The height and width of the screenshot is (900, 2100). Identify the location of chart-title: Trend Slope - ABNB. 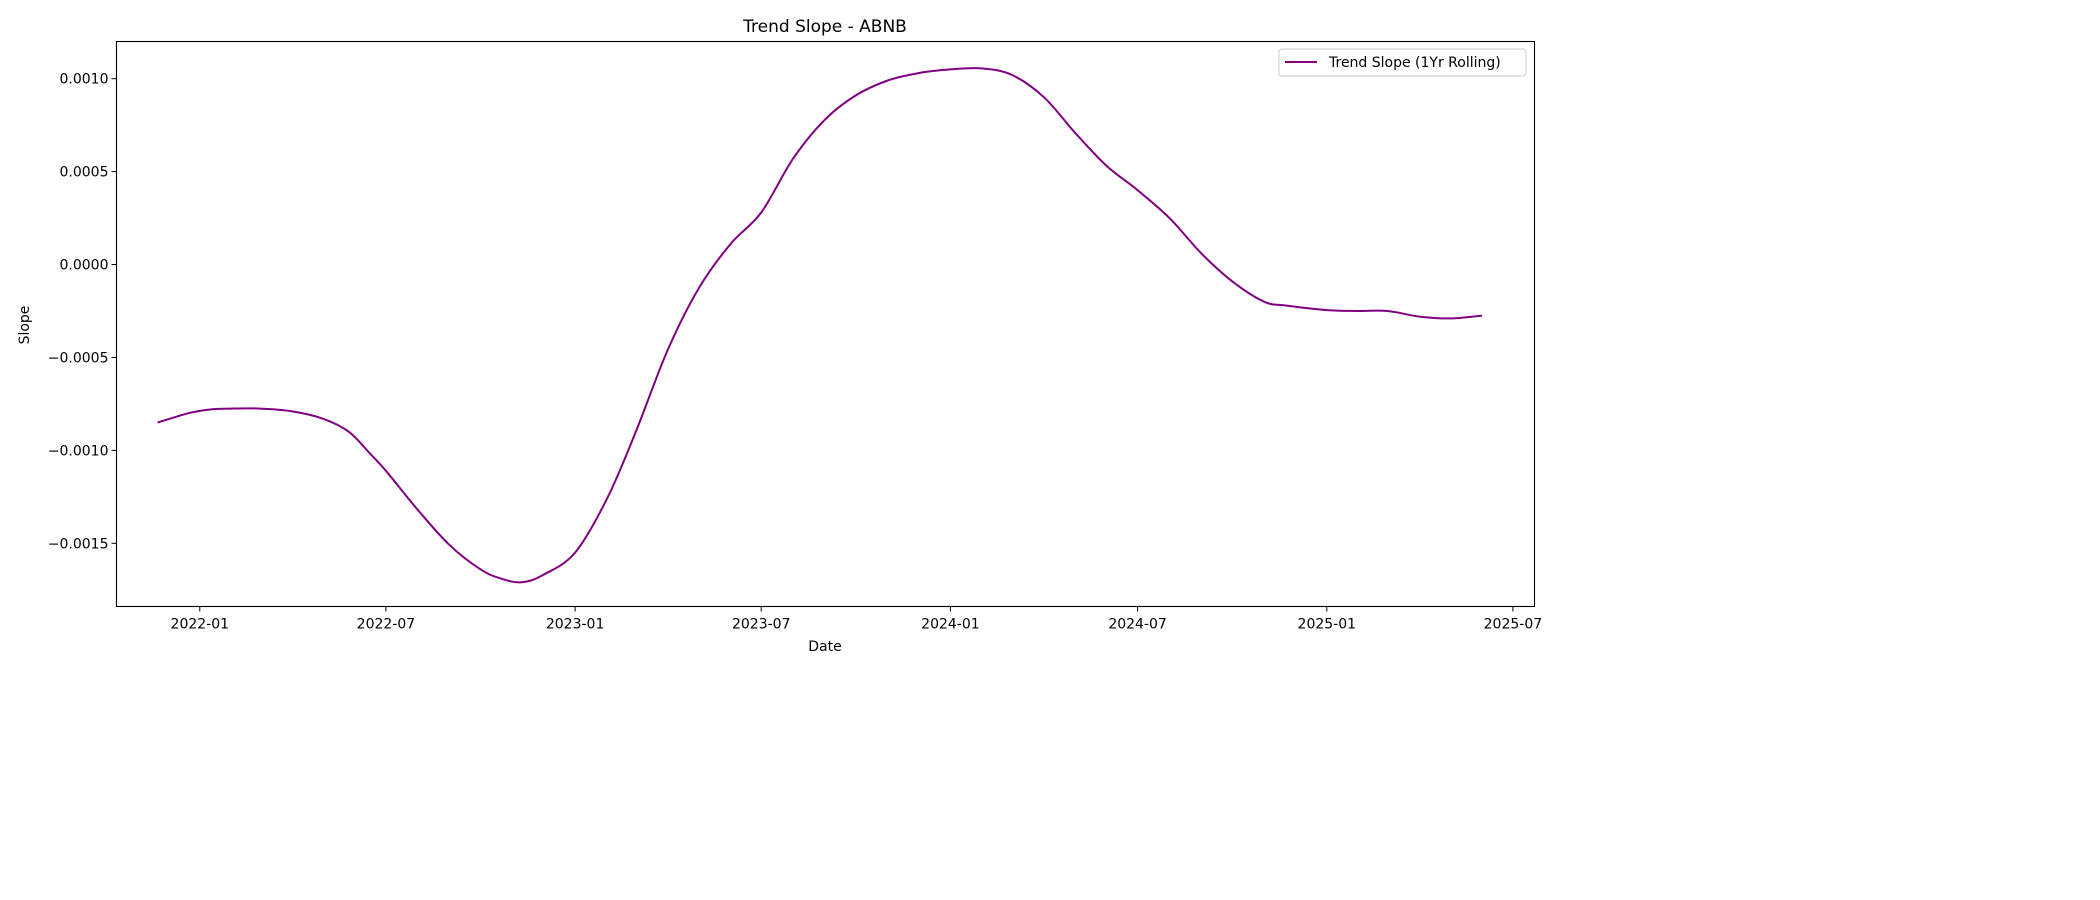
(824, 27).